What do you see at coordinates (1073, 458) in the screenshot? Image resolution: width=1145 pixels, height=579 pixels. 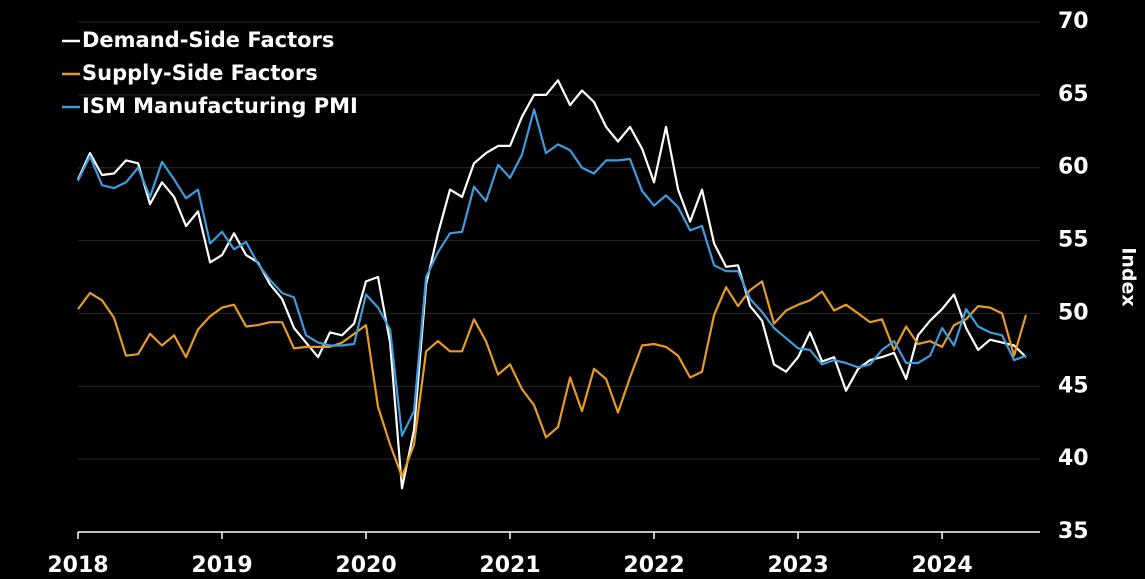 I see `y-tick-label: 40` at bounding box center [1073, 458].